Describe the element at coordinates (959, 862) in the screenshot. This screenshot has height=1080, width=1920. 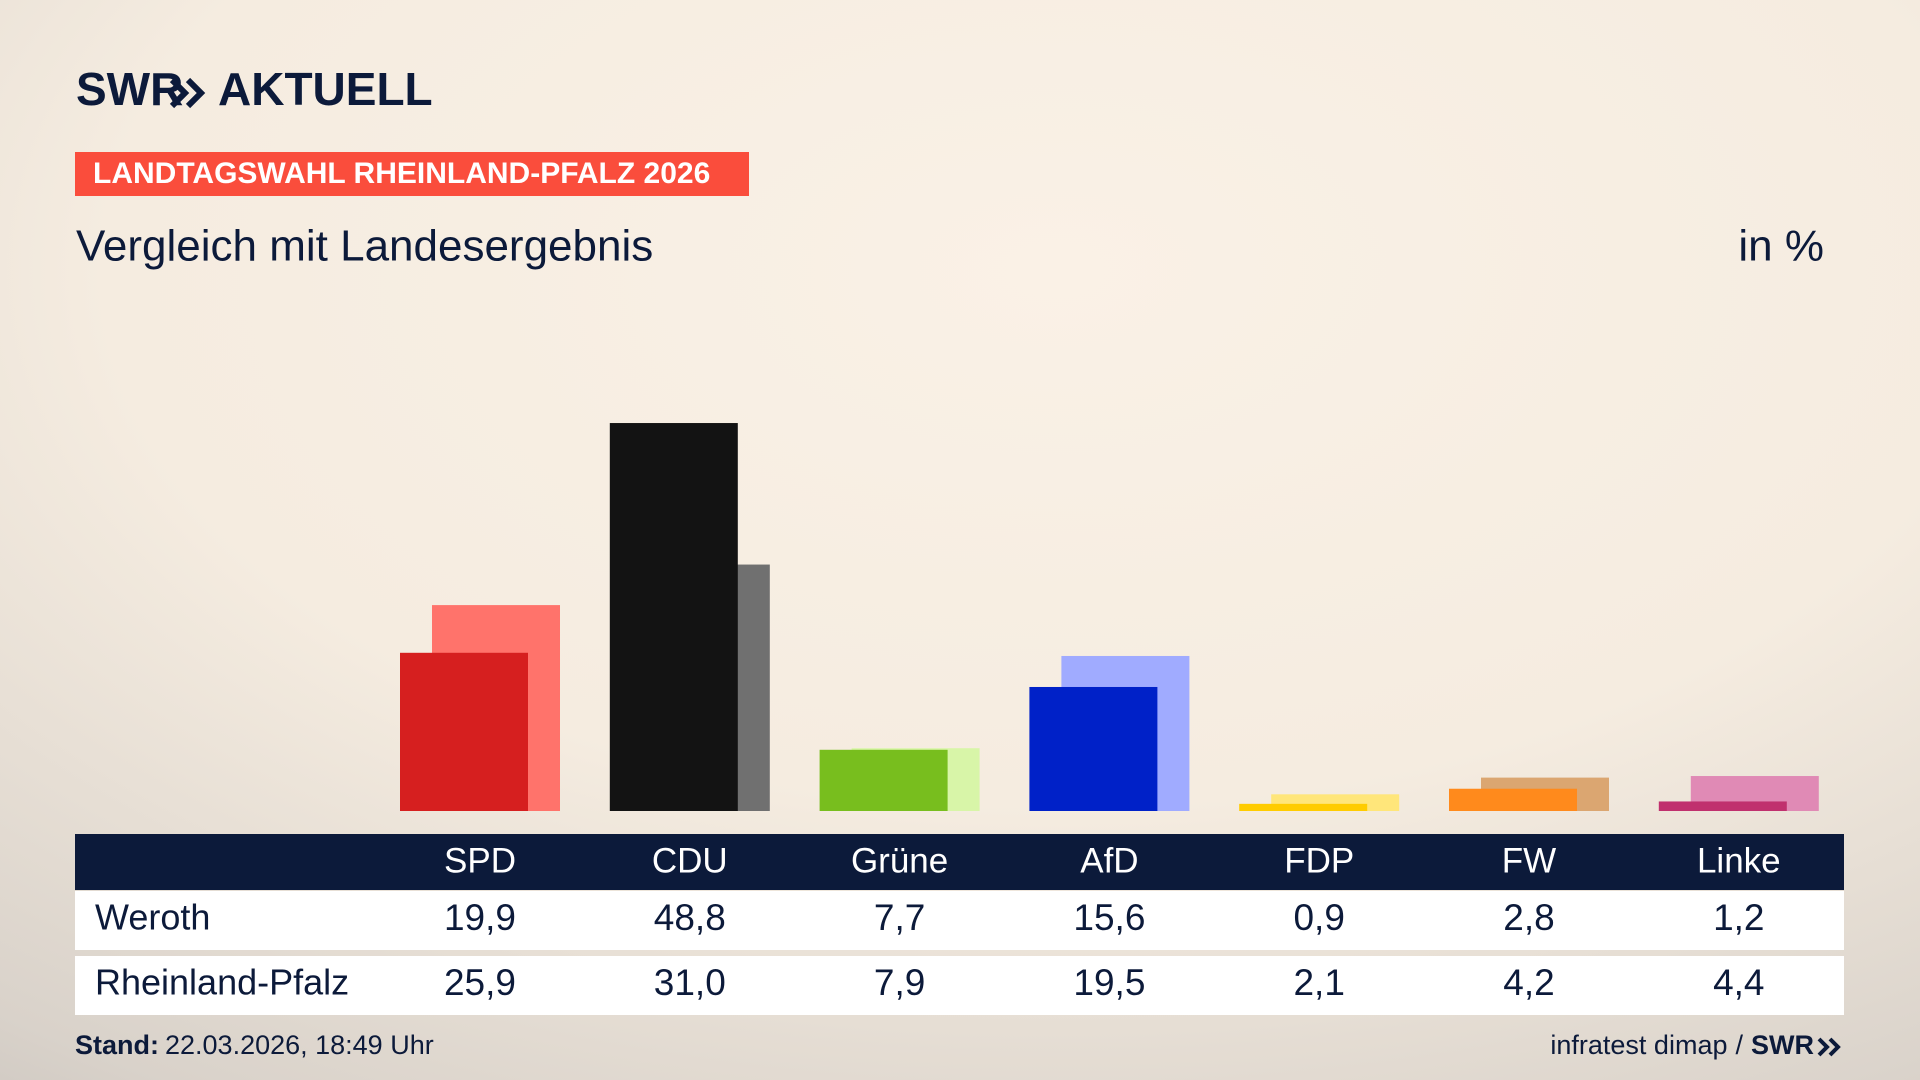
I see `table-header` at that location.